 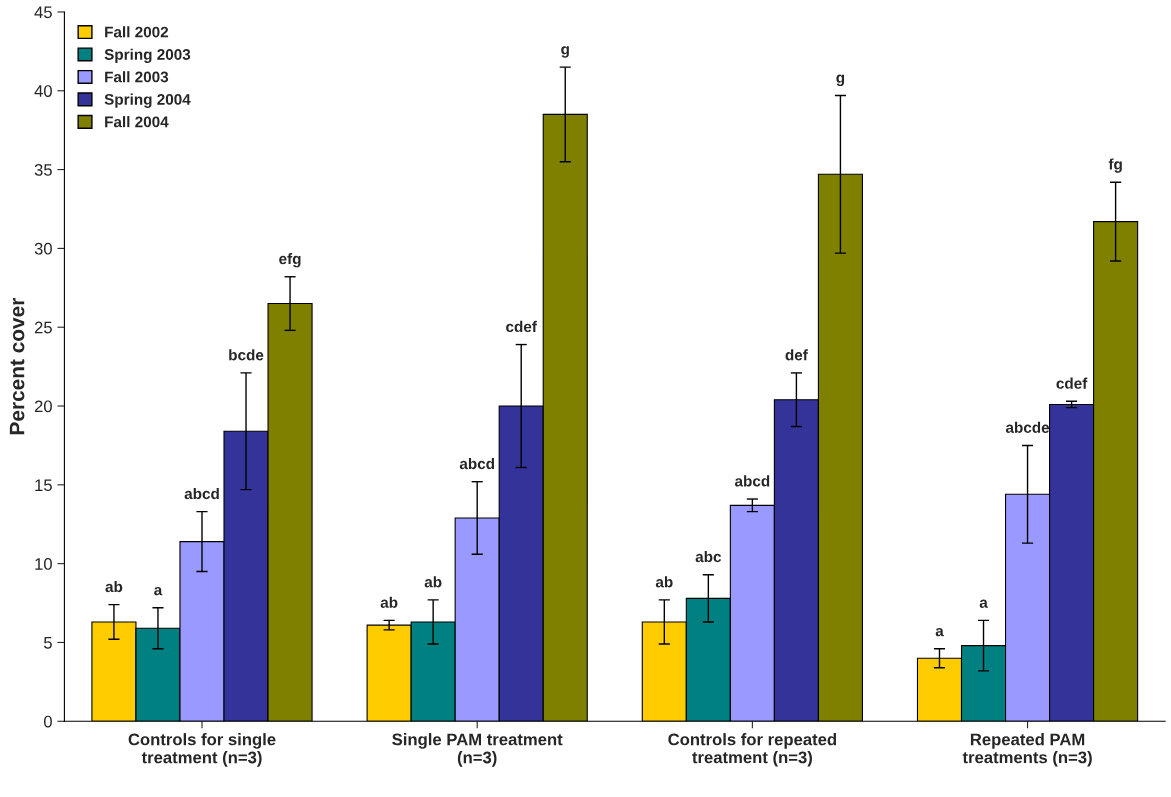 What do you see at coordinates (43, 12) in the screenshot?
I see `y-tick-label: 45` at bounding box center [43, 12].